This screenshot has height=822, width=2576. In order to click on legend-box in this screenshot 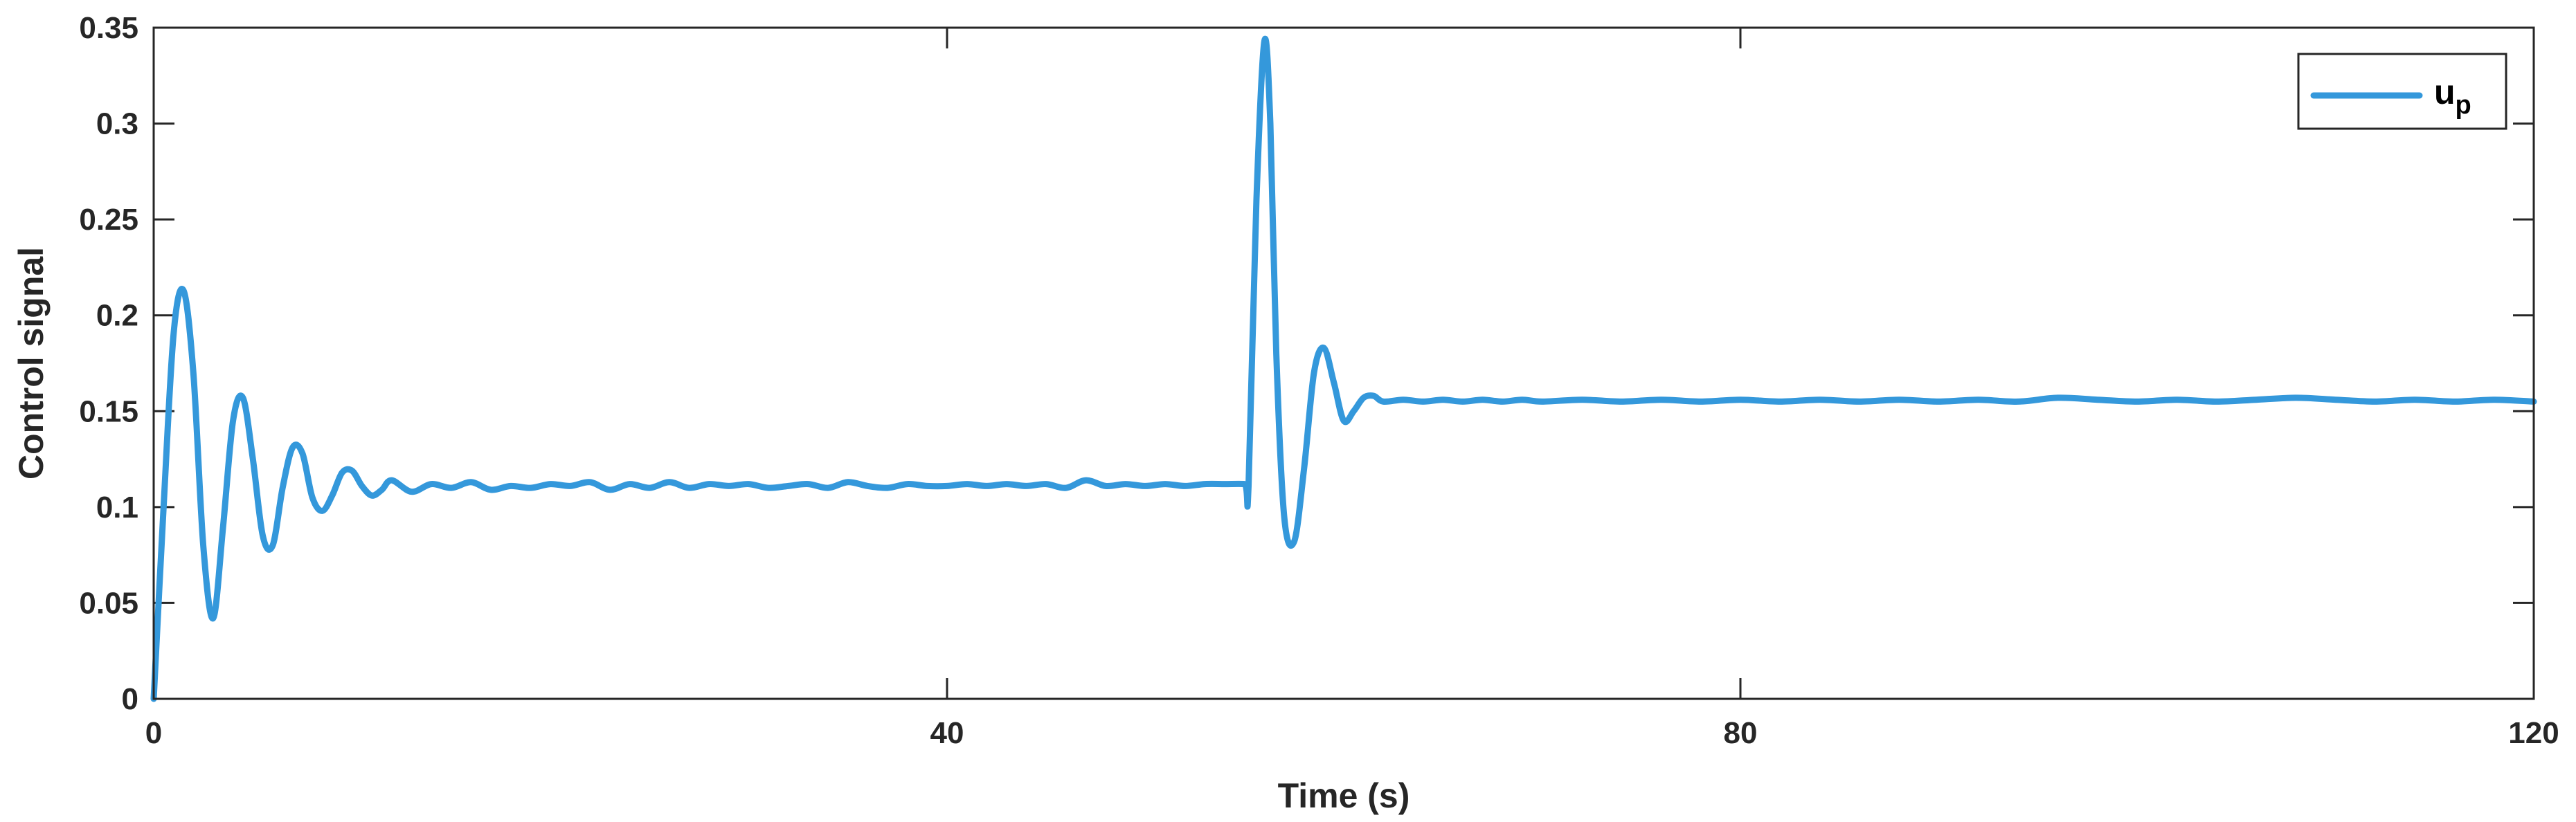, I will do `click(2402, 92)`.